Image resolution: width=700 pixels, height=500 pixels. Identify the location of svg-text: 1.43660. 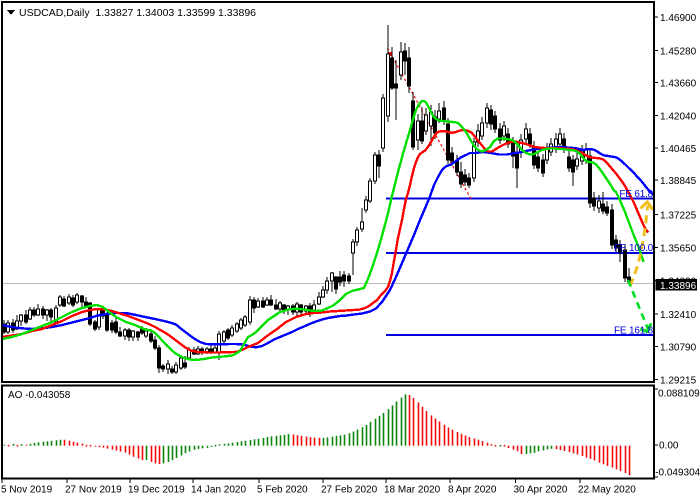
(678, 84).